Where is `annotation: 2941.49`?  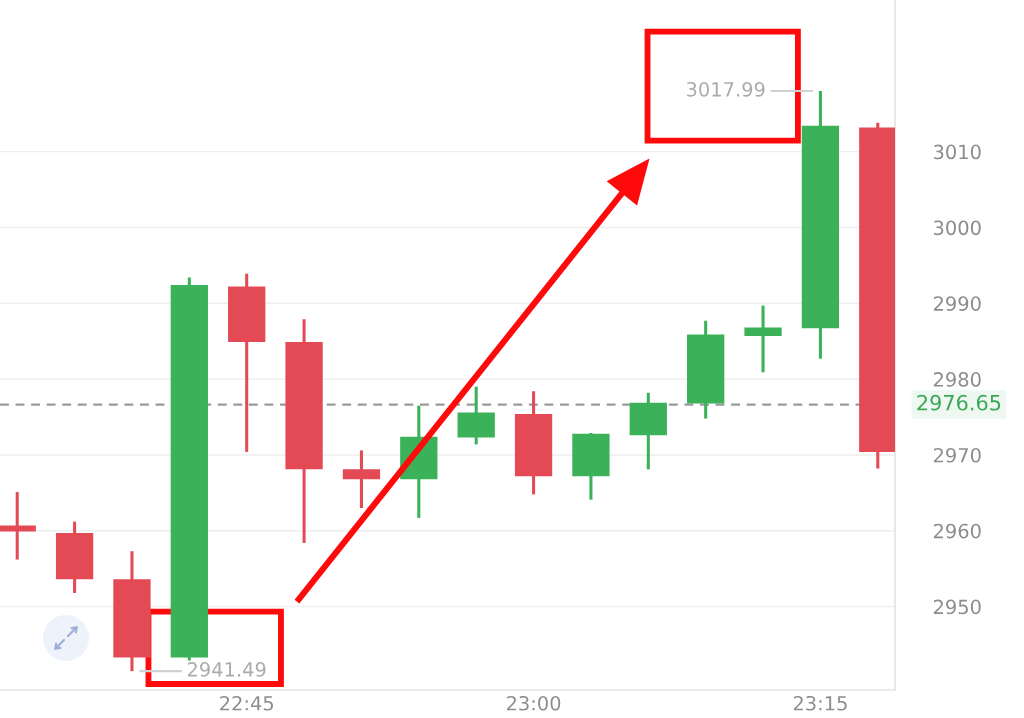
annotation: 2941.49 is located at coordinates (226, 669).